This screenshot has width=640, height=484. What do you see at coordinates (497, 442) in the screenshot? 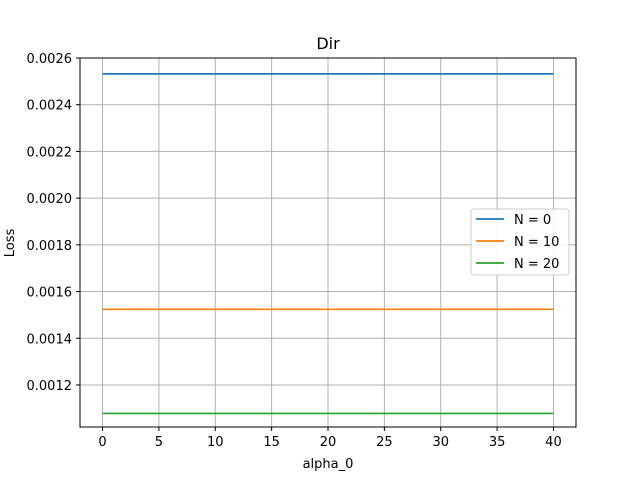
I see `x-tick-label: 35` at bounding box center [497, 442].